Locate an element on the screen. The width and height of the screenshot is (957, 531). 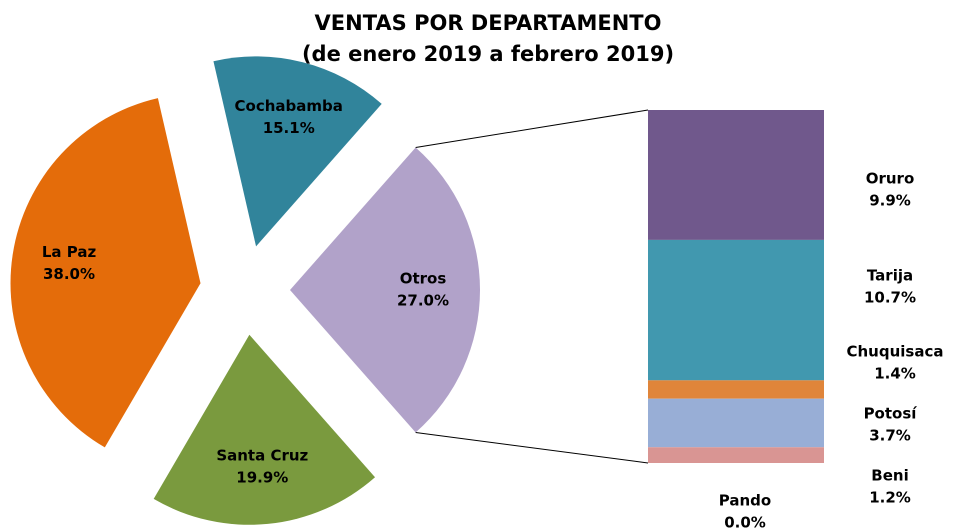
bar-label: Potosí is located at coordinates (891, 414).